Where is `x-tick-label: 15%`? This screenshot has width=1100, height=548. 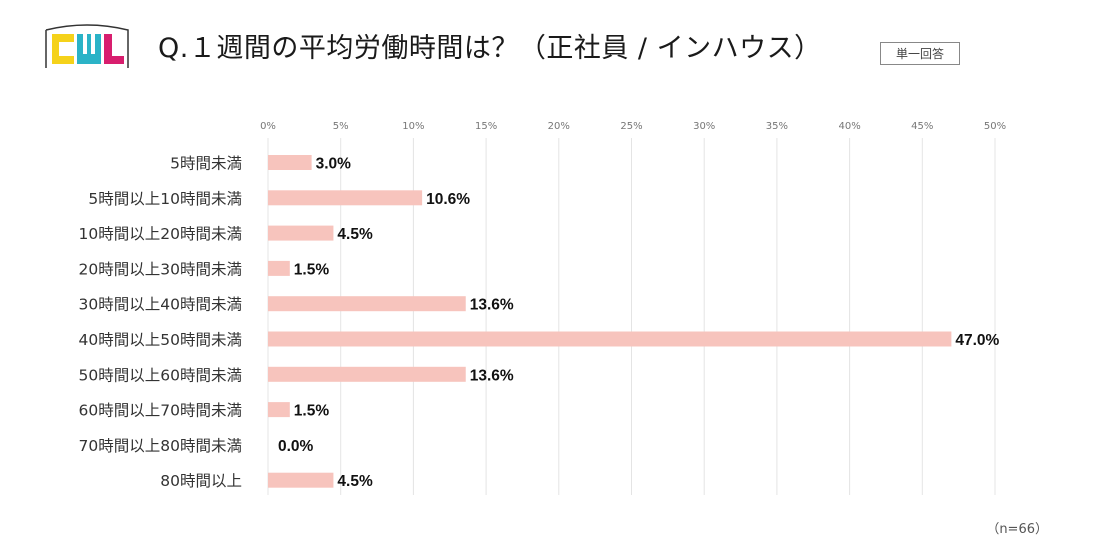
x-tick-label: 15% is located at coordinates (486, 126).